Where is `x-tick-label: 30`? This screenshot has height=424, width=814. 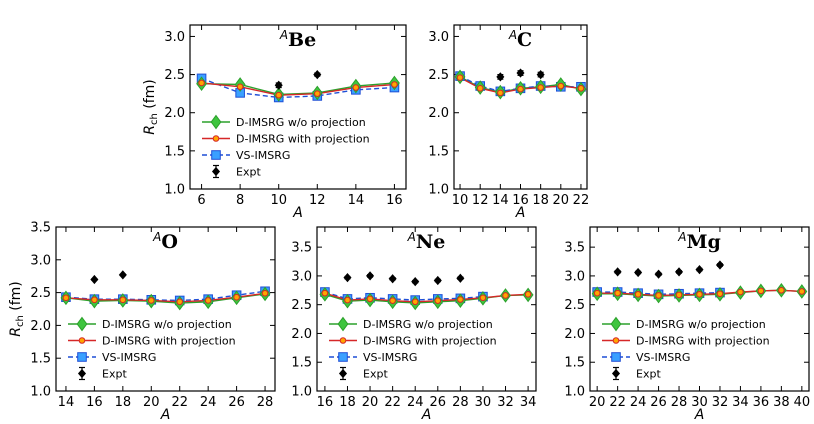
x-tick-label: 30 is located at coordinates (483, 402).